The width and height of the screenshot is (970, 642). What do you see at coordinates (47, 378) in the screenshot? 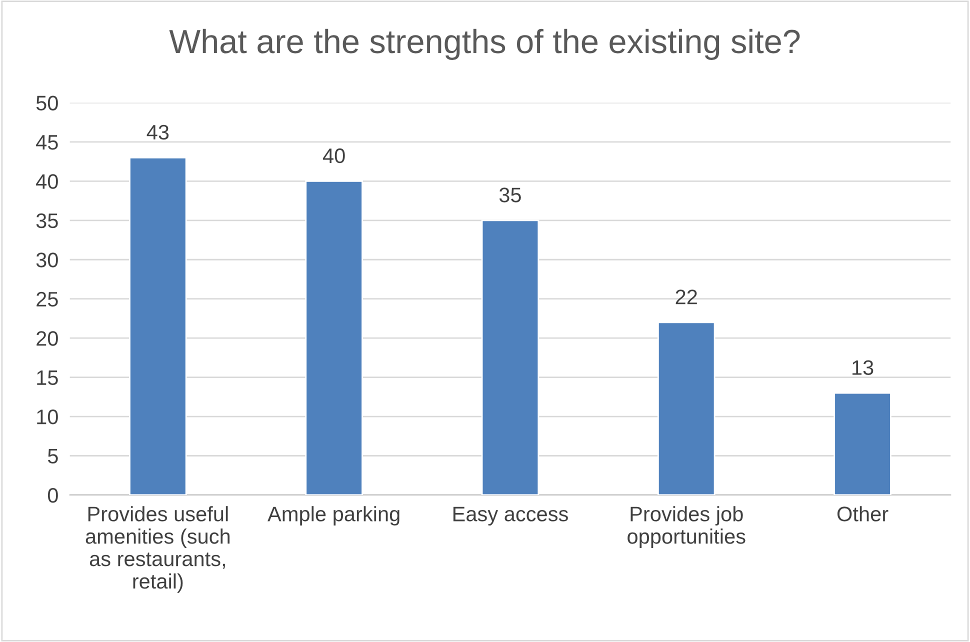
I see `y-tick-label: 15` at bounding box center [47, 378].